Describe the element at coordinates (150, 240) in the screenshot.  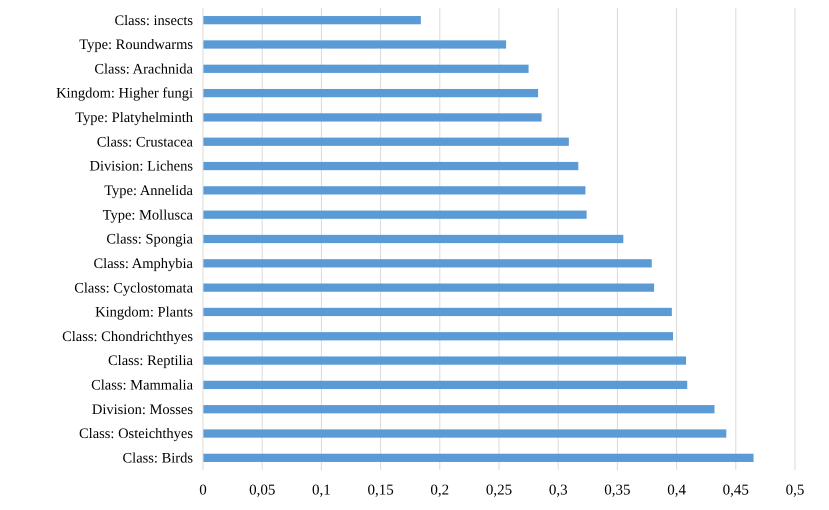
I see `y-tick-label: Class: Spongia` at that location.